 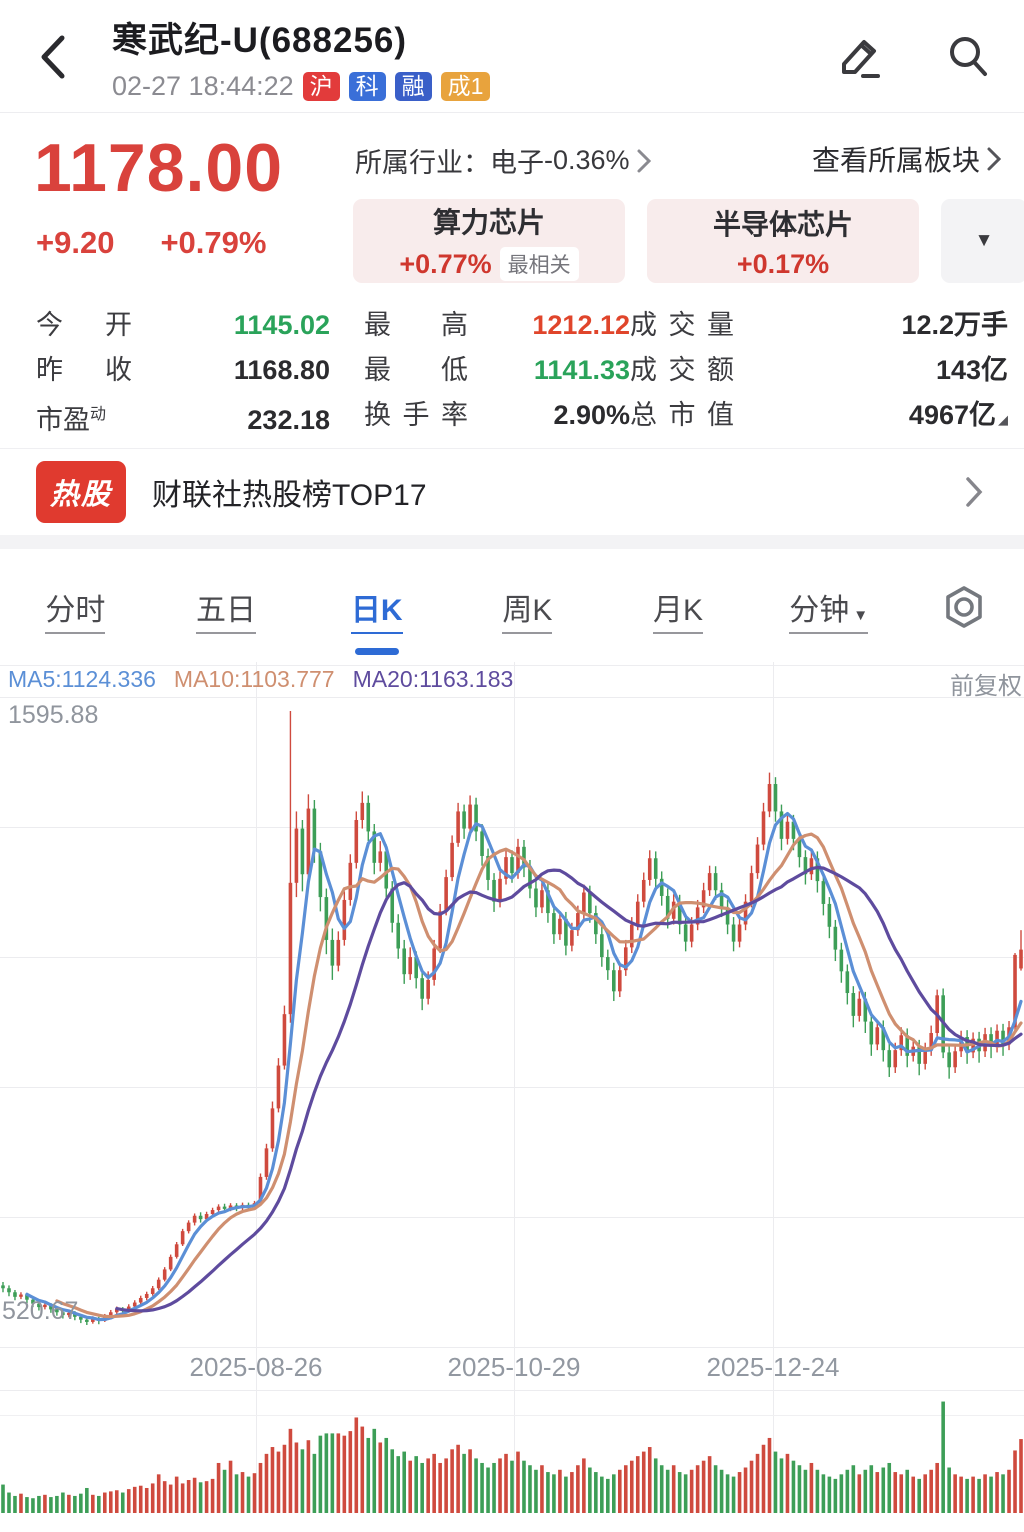 I want to click on most-related-tag: 最相关, so click(x=539, y=264).